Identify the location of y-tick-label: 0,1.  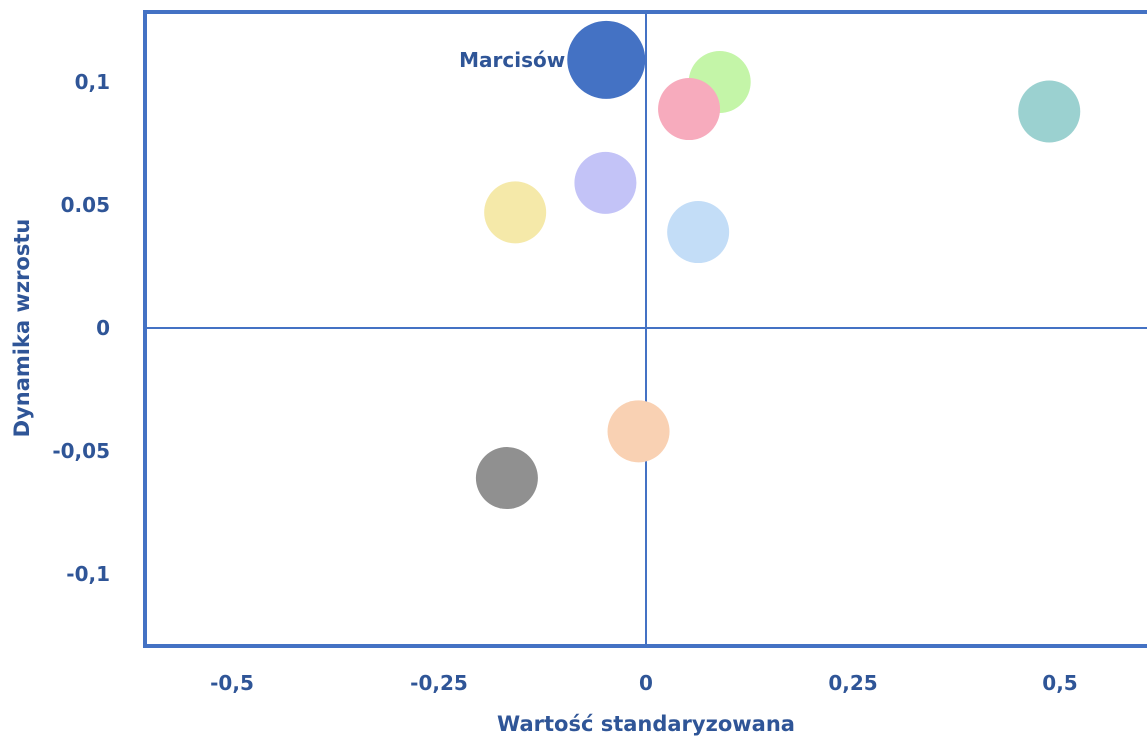
(92, 82).